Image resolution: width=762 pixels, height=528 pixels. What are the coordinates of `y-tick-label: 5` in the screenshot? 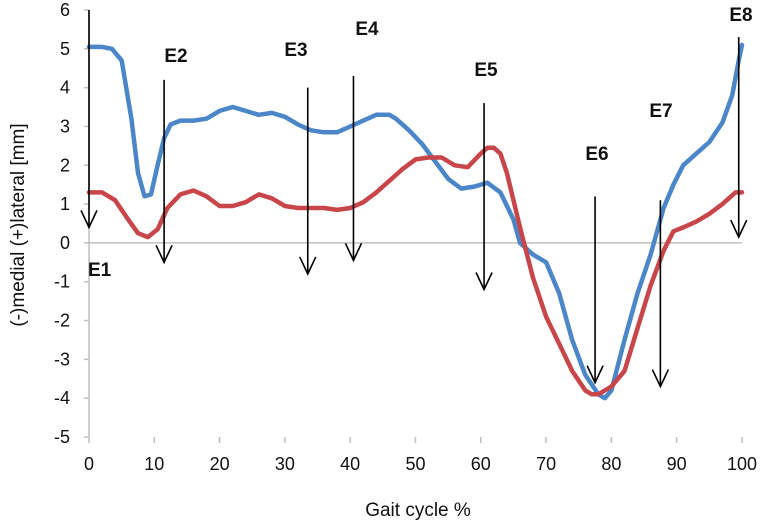 It's located at (65, 49).